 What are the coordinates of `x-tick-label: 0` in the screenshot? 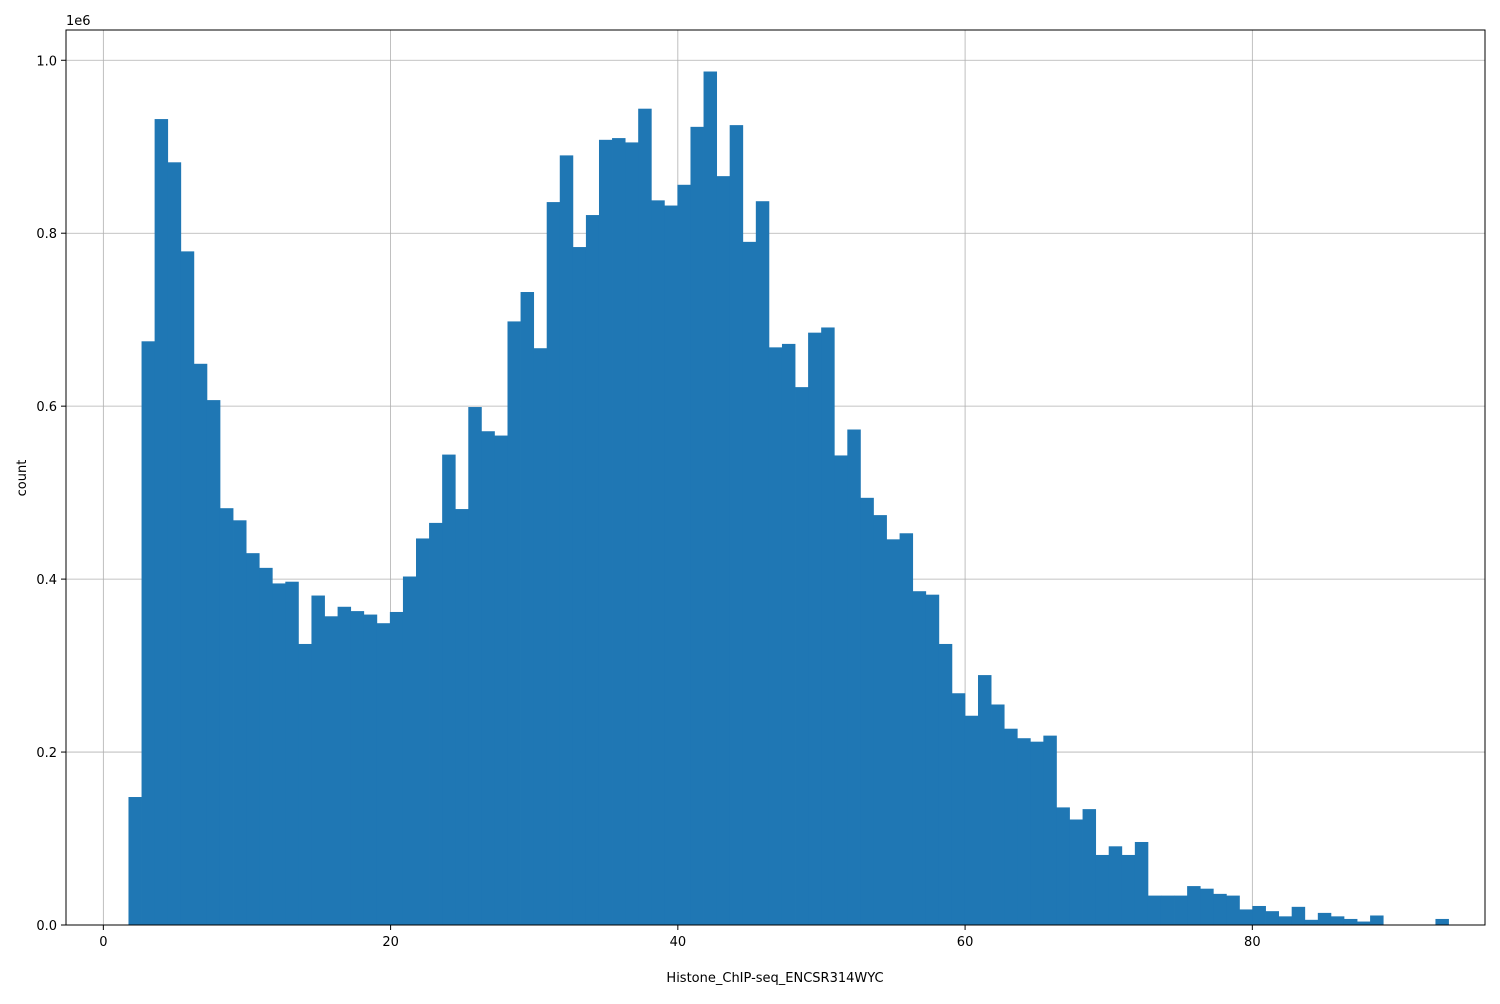 It's located at (103, 942).